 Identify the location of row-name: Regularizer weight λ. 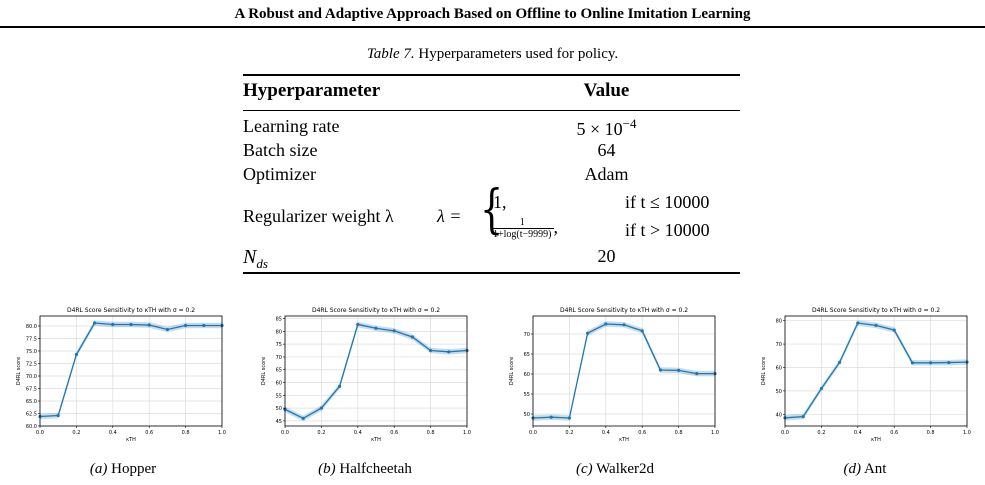
(318, 216).